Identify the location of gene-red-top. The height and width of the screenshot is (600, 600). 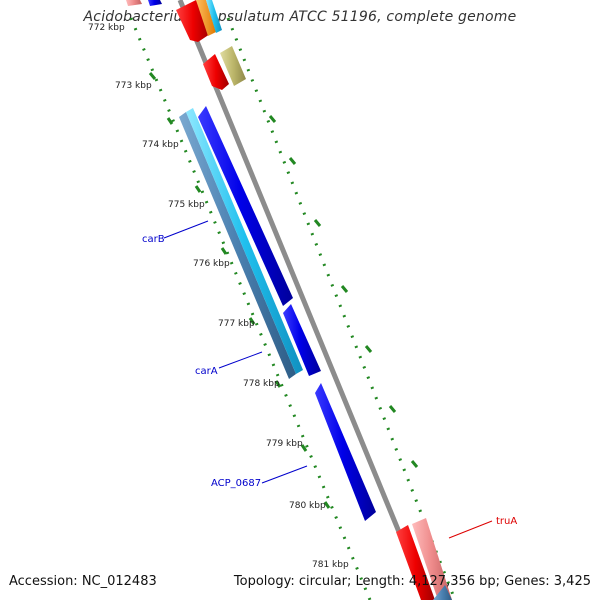
(193, 21).